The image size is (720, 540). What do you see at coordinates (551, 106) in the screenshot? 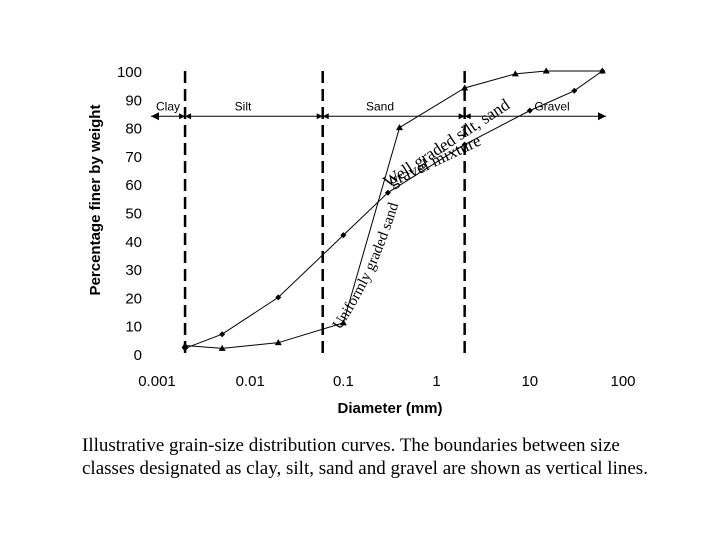
I see `size-class-label: Gravel` at bounding box center [551, 106].